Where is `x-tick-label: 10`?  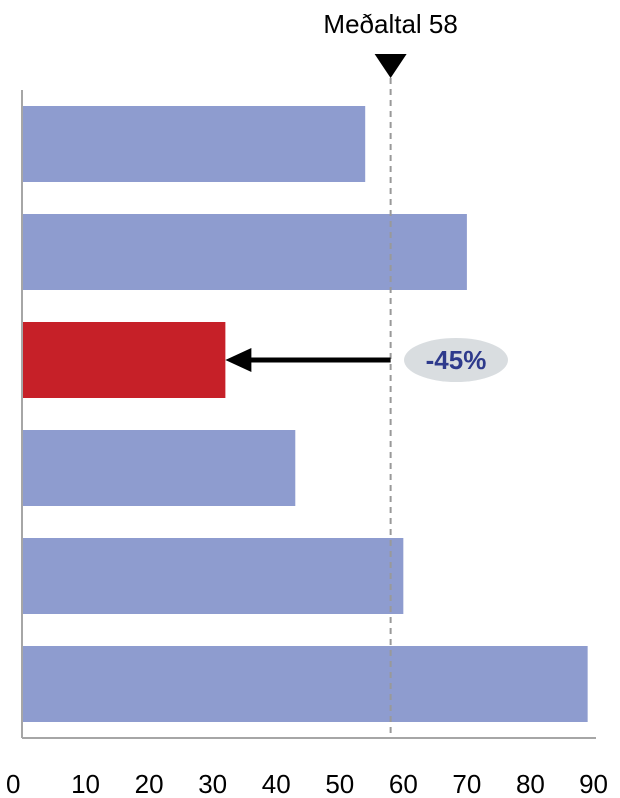 x-tick-label: 10 is located at coordinates (85, 783).